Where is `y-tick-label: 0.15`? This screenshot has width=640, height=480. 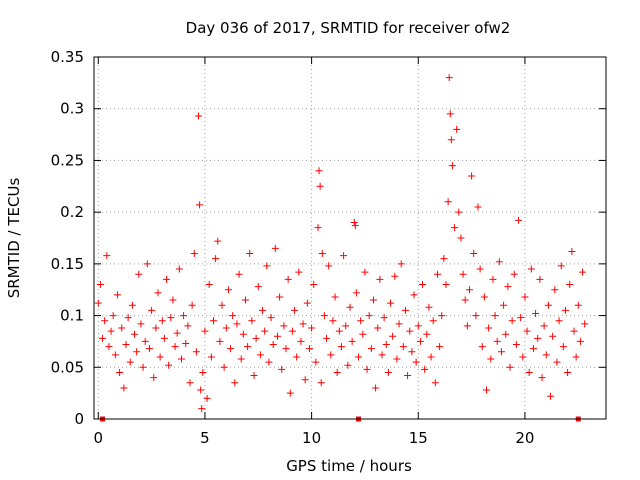
y-tick-label: 0.15 is located at coordinates (67, 264).